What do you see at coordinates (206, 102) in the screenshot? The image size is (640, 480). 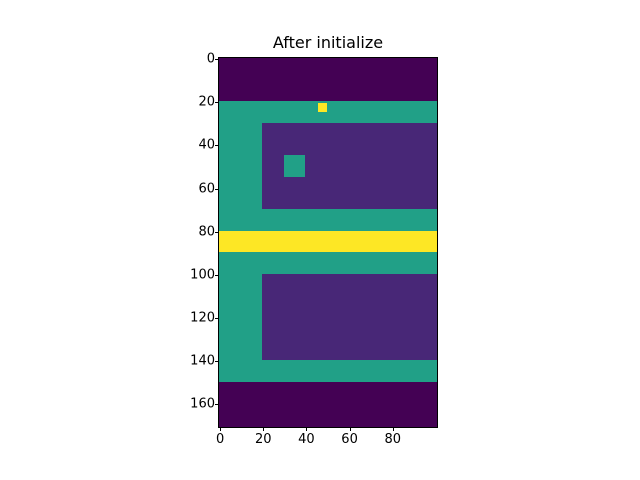 I see `y-tick-label: 20` at bounding box center [206, 102].